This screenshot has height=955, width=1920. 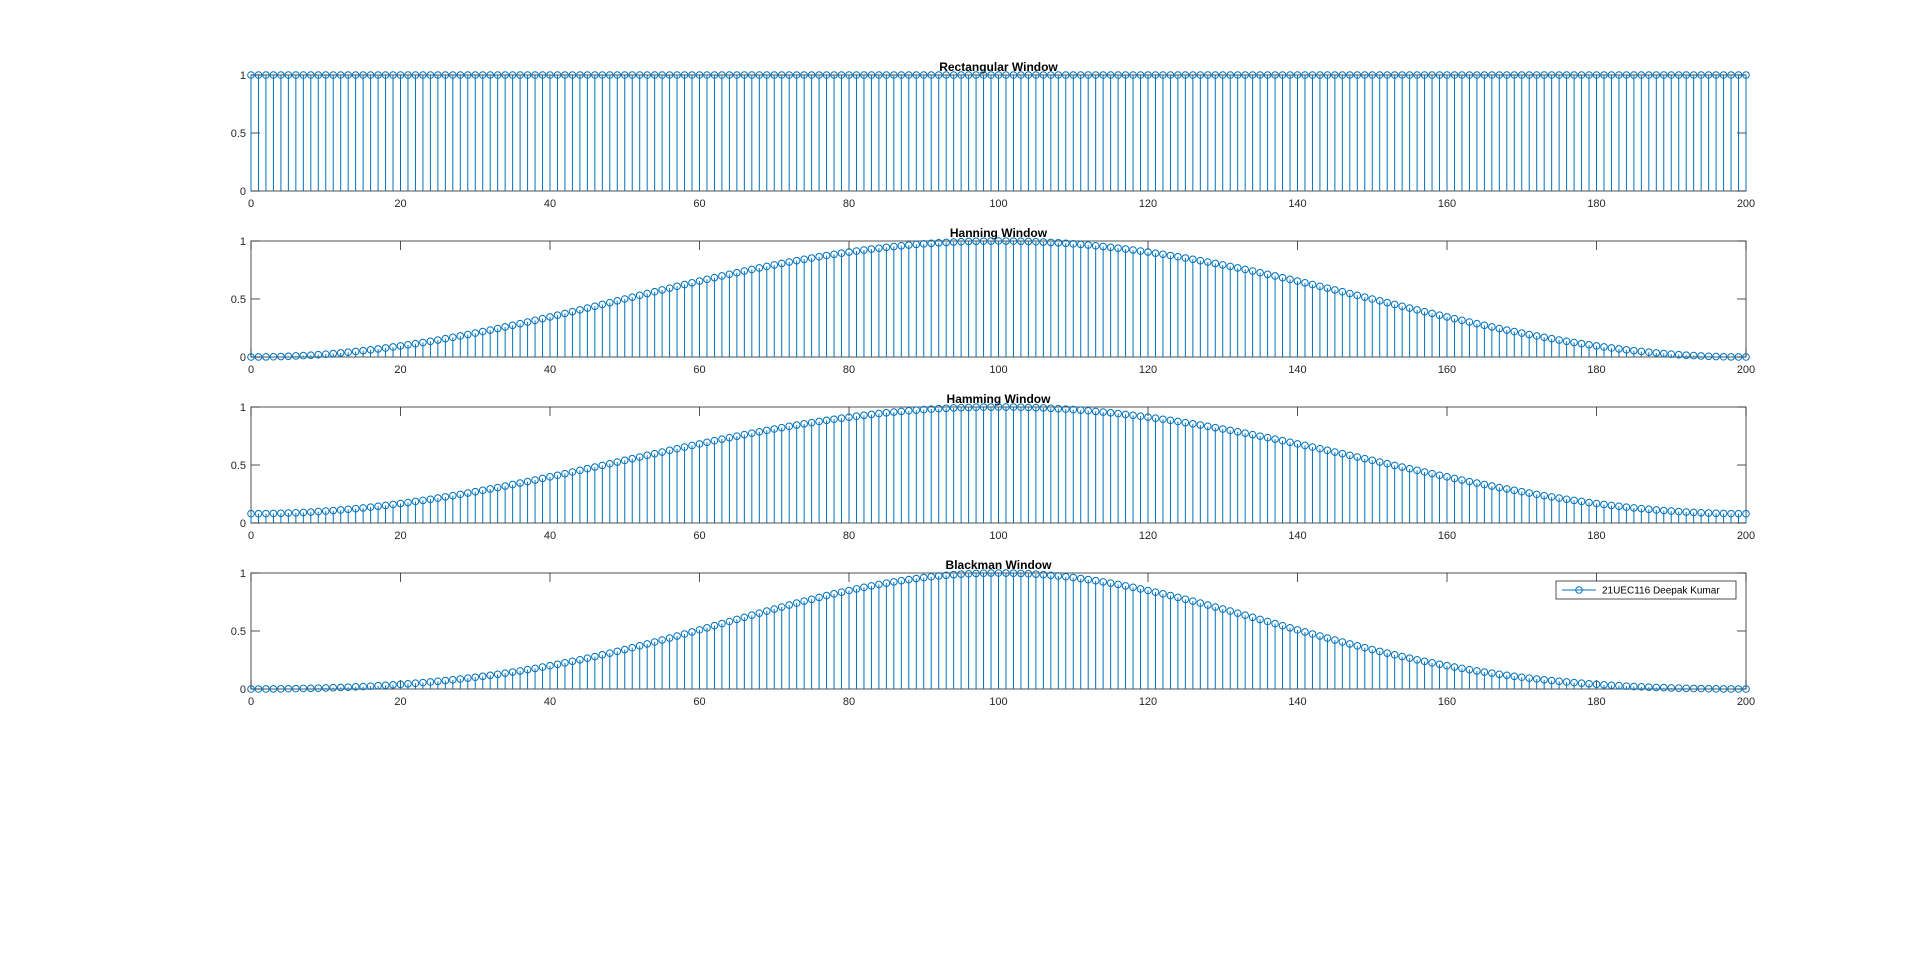 What do you see at coordinates (699, 536) in the screenshot?
I see `x-tick-label: 60` at bounding box center [699, 536].